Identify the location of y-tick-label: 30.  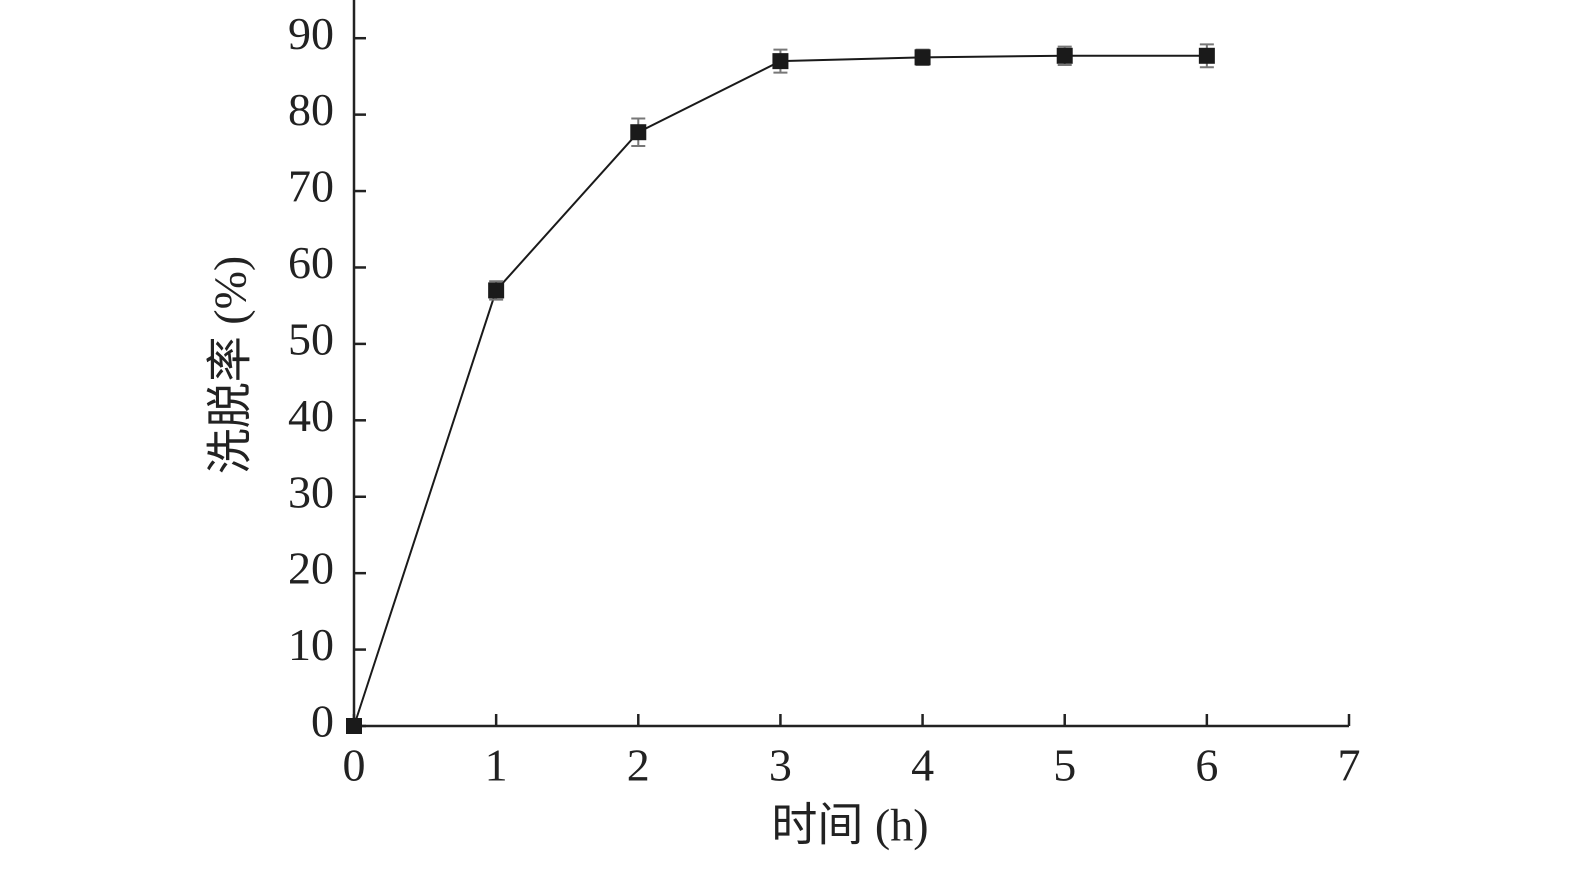
(311, 491).